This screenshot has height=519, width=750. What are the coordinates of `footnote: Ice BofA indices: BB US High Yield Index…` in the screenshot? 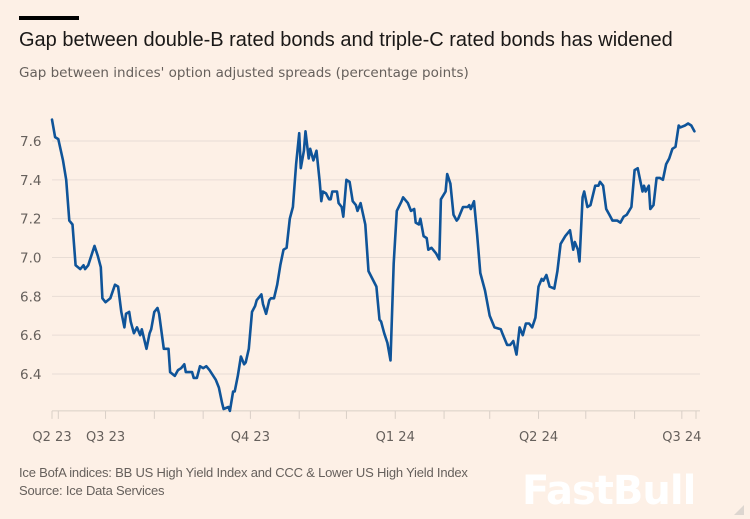 It's located at (243, 472).